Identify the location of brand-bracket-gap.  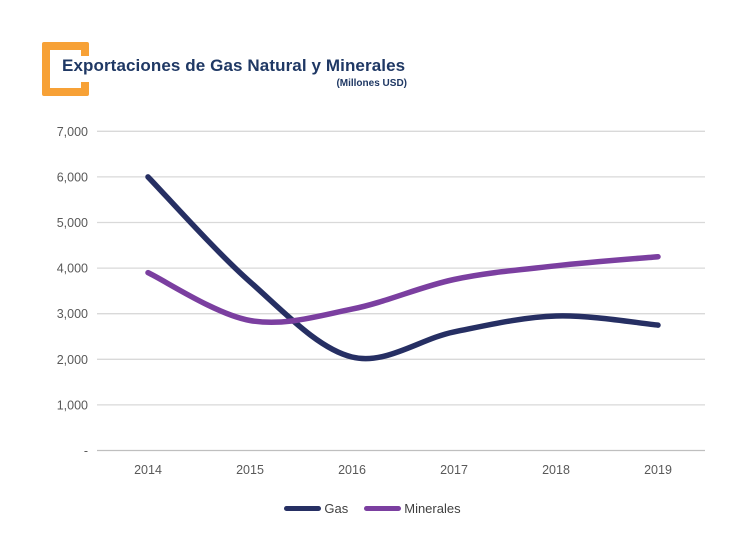
(85, 69).